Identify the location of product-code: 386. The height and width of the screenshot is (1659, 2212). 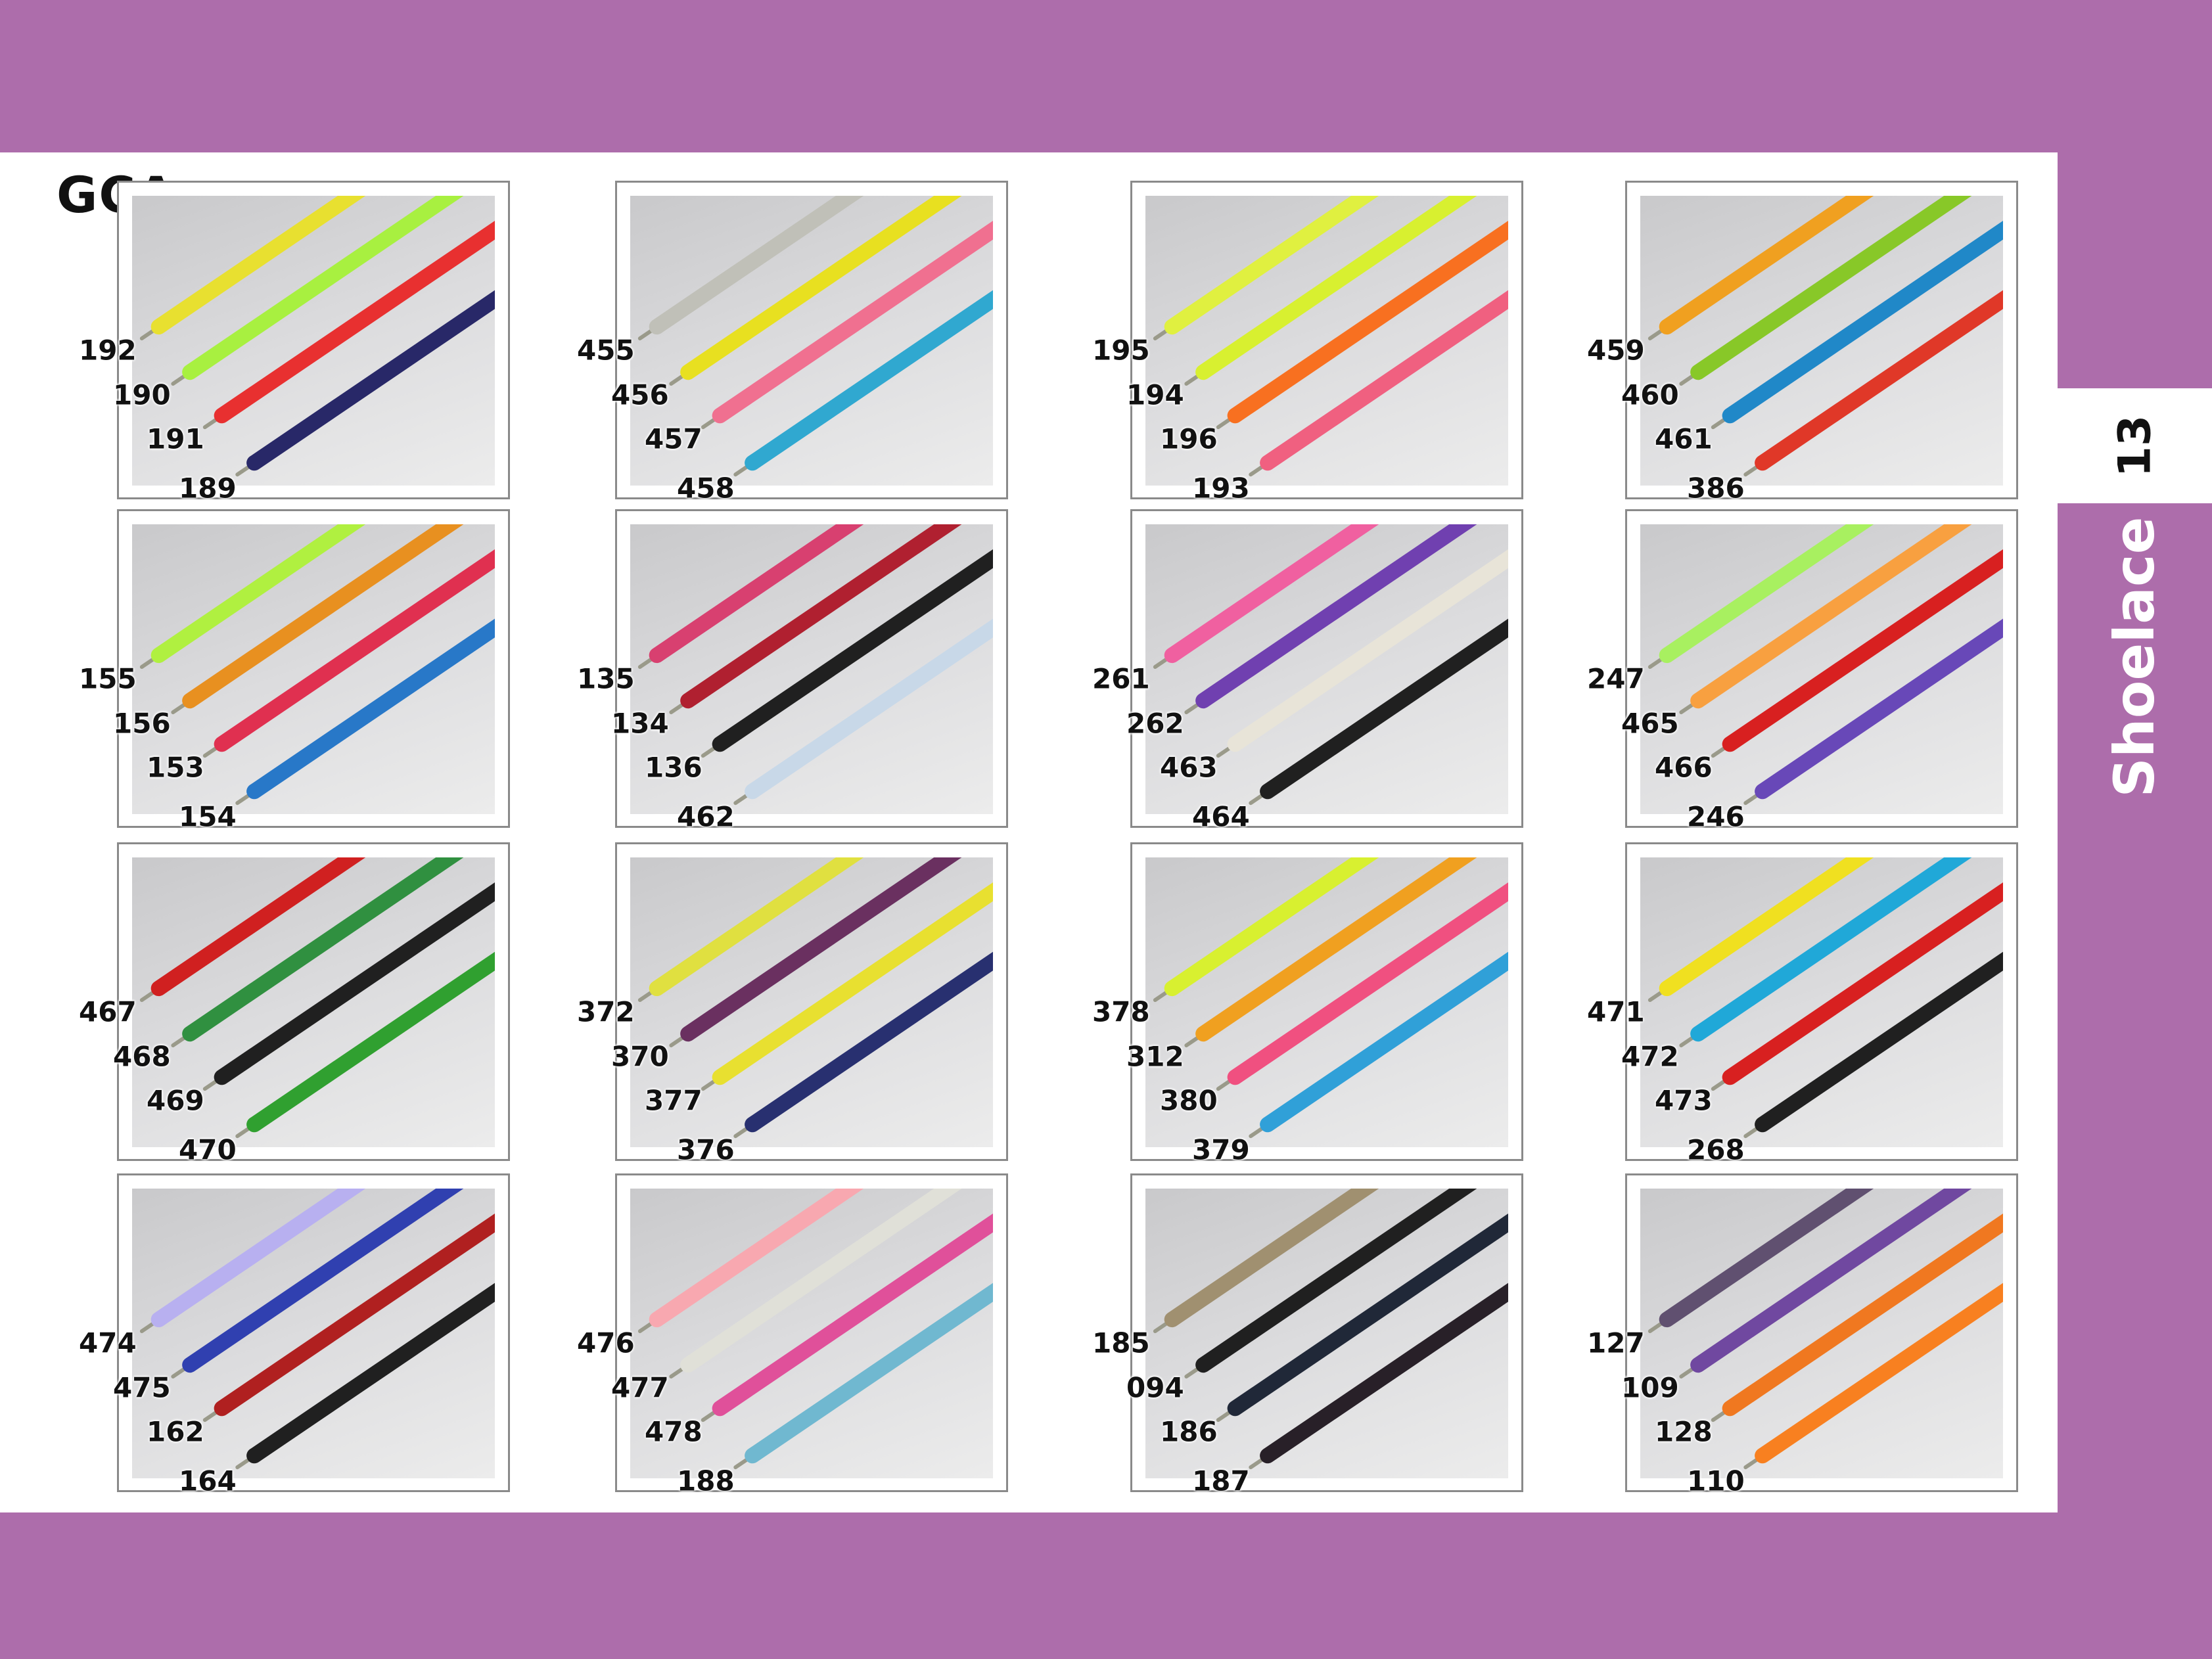
(1716, 489).